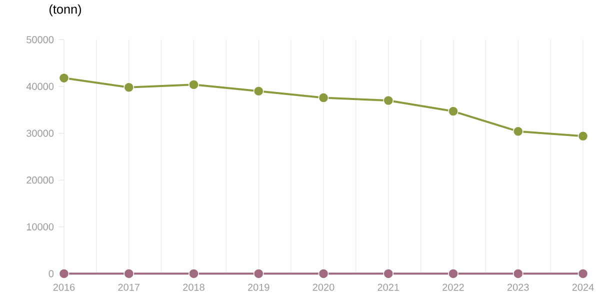 The width and height of the screenshot is (615, 306). I want to click on x-tick-label: 2016, so click(64, 287).